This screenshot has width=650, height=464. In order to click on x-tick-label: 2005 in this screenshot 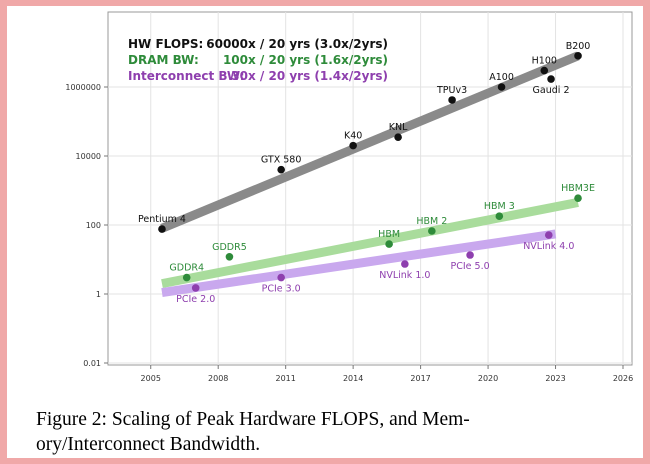, I will do `click(151, 378)`.